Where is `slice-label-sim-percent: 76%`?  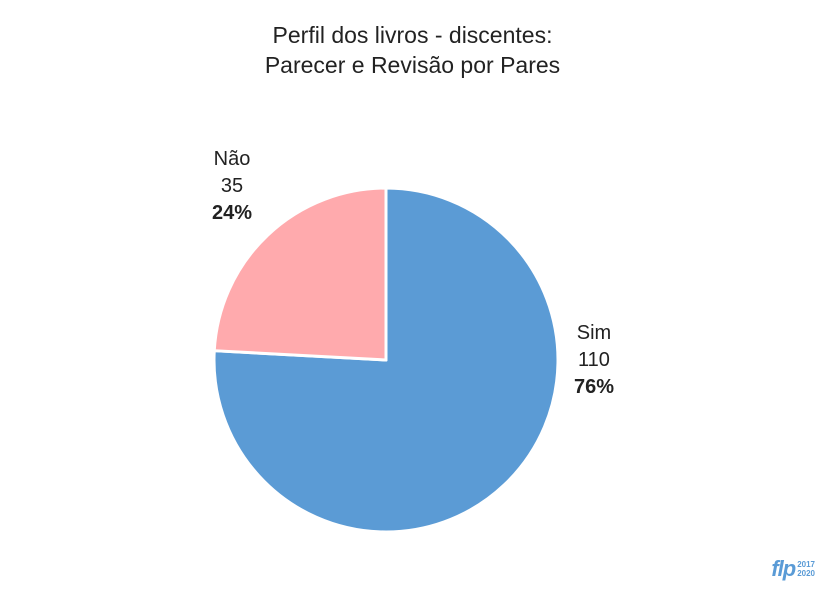 slice-label-sim-percent: 76% is located at coordinates (594, 387).